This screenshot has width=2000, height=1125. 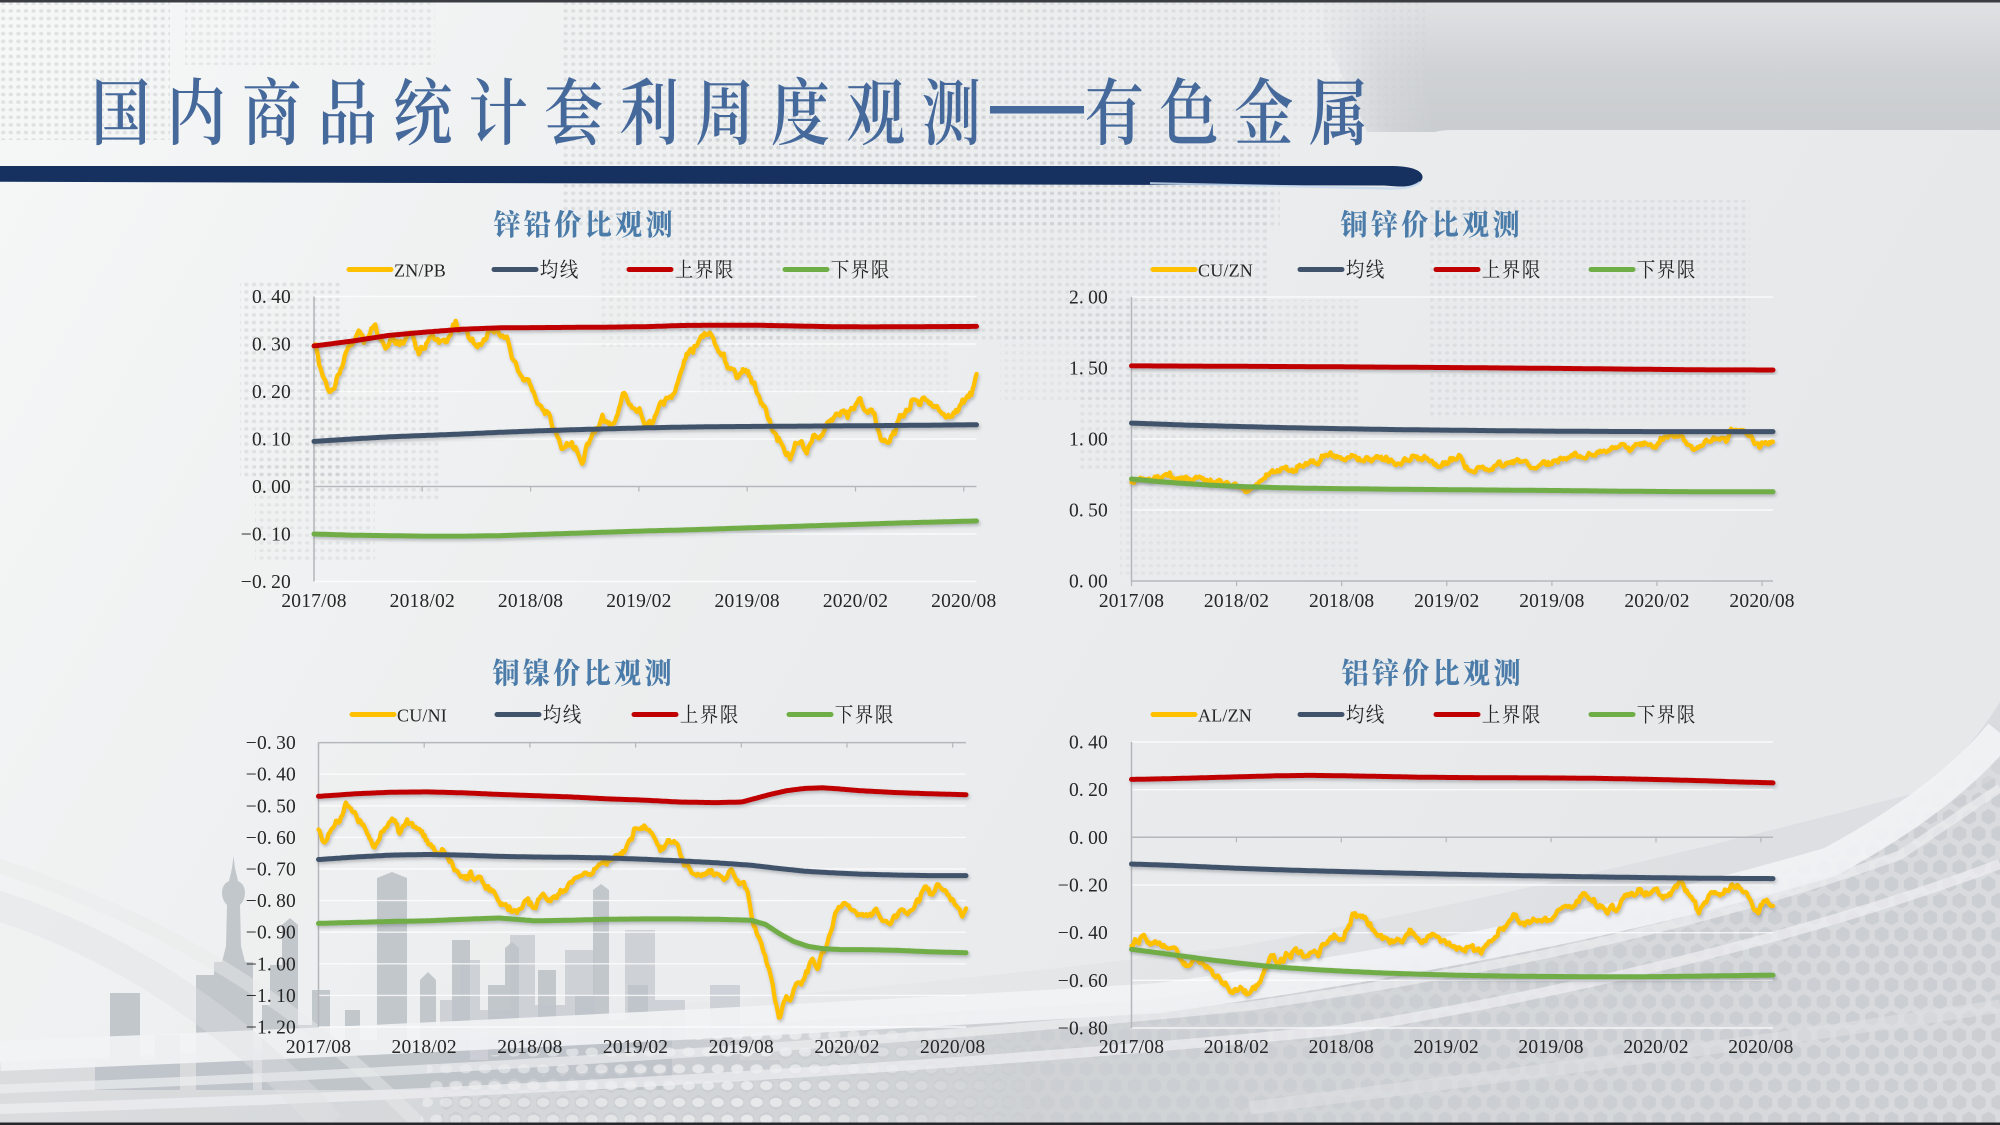 I want to click on svg-text: AL/ZN, so click(x=1225, y=716).